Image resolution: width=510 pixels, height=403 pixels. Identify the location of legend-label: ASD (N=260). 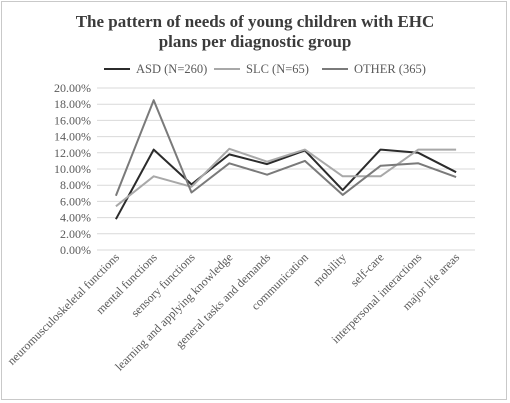
(171, 69).